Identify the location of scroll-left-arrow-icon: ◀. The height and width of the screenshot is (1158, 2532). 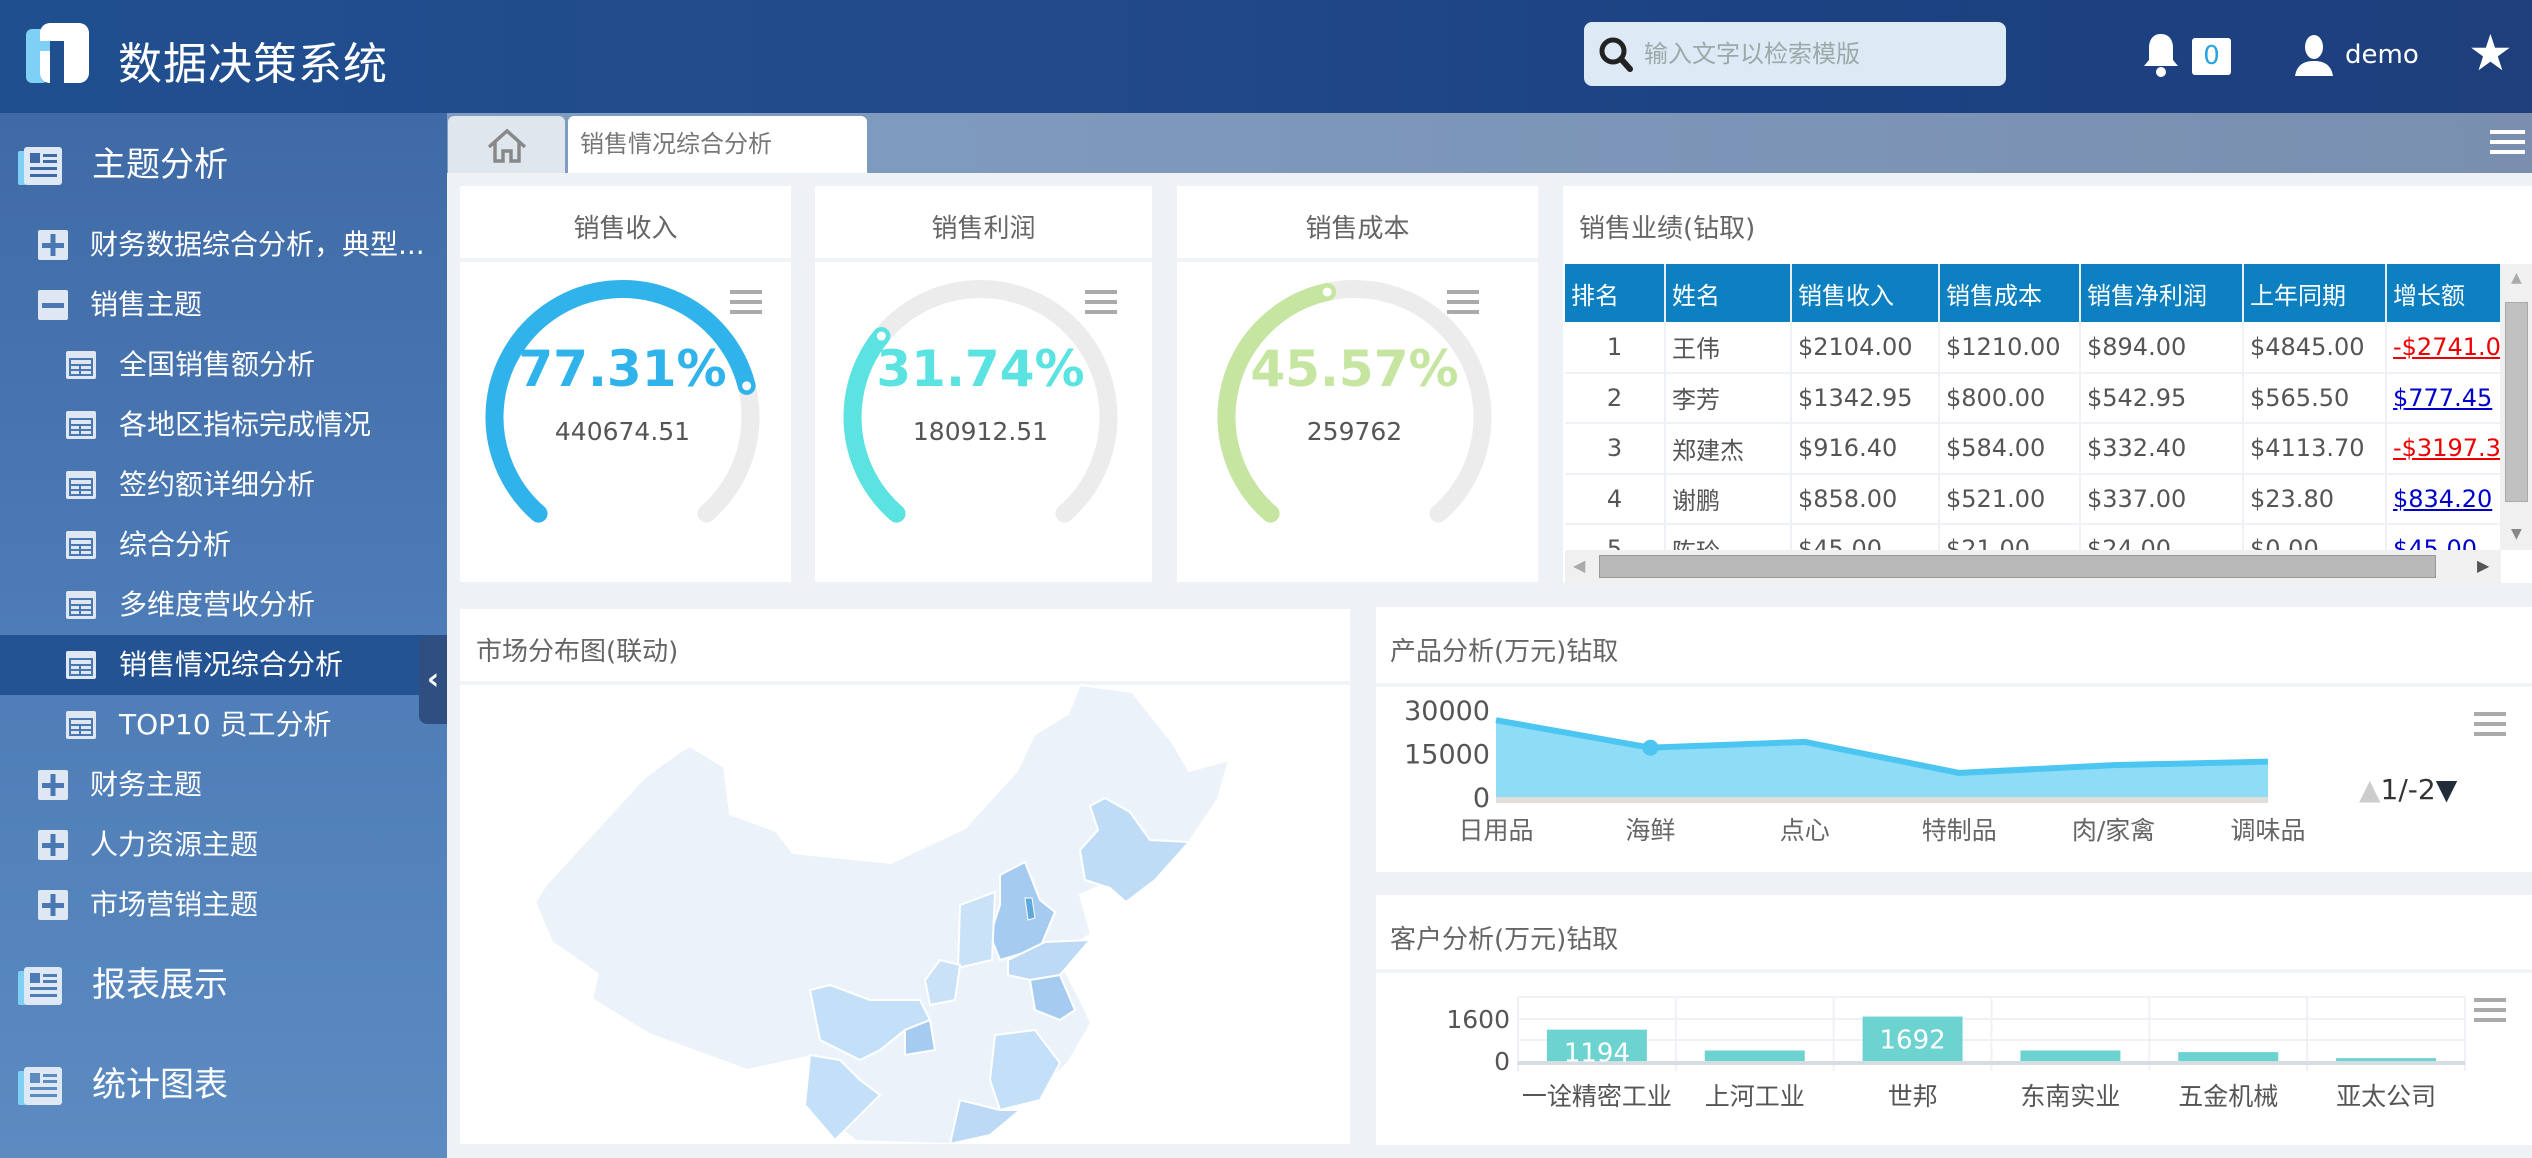
(1579, 565).